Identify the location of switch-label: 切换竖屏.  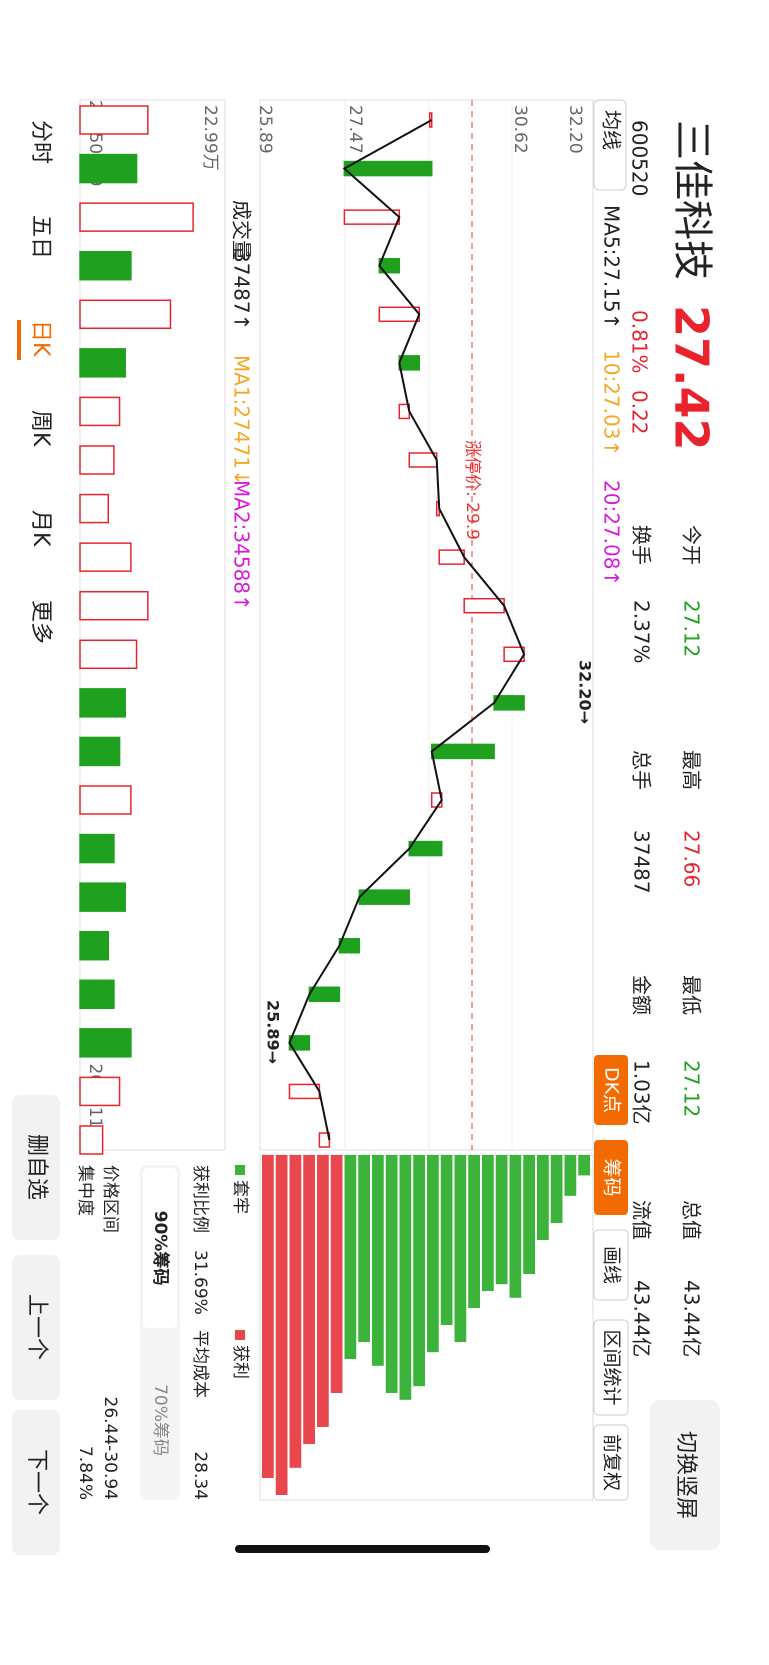
(685, 1475).